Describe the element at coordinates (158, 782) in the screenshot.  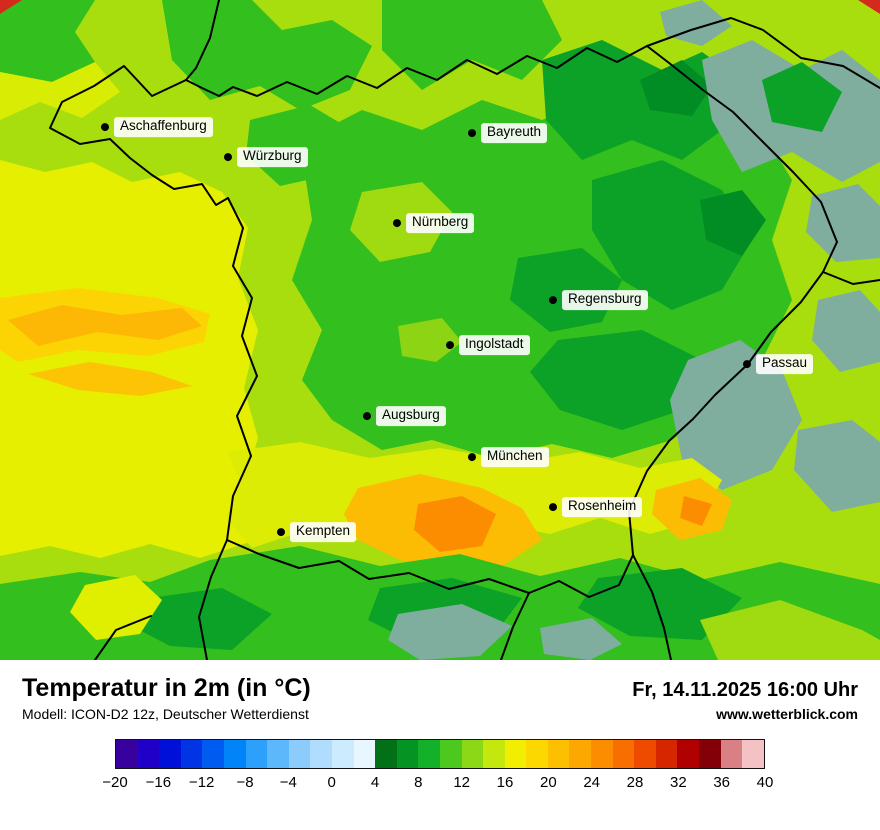
I see `legend-tick-label: −16` at that location.